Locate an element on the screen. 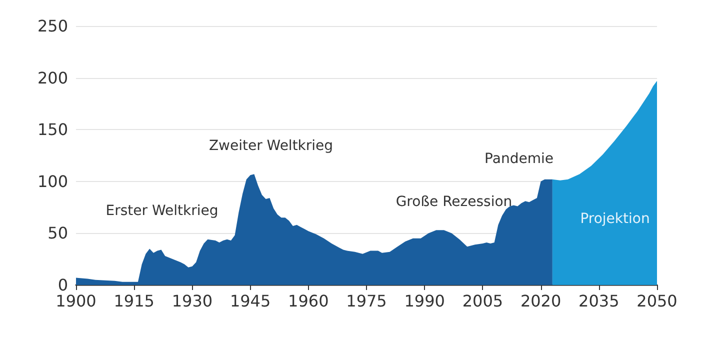  y-tick-label: 100 is located at coordinates (52, 181).